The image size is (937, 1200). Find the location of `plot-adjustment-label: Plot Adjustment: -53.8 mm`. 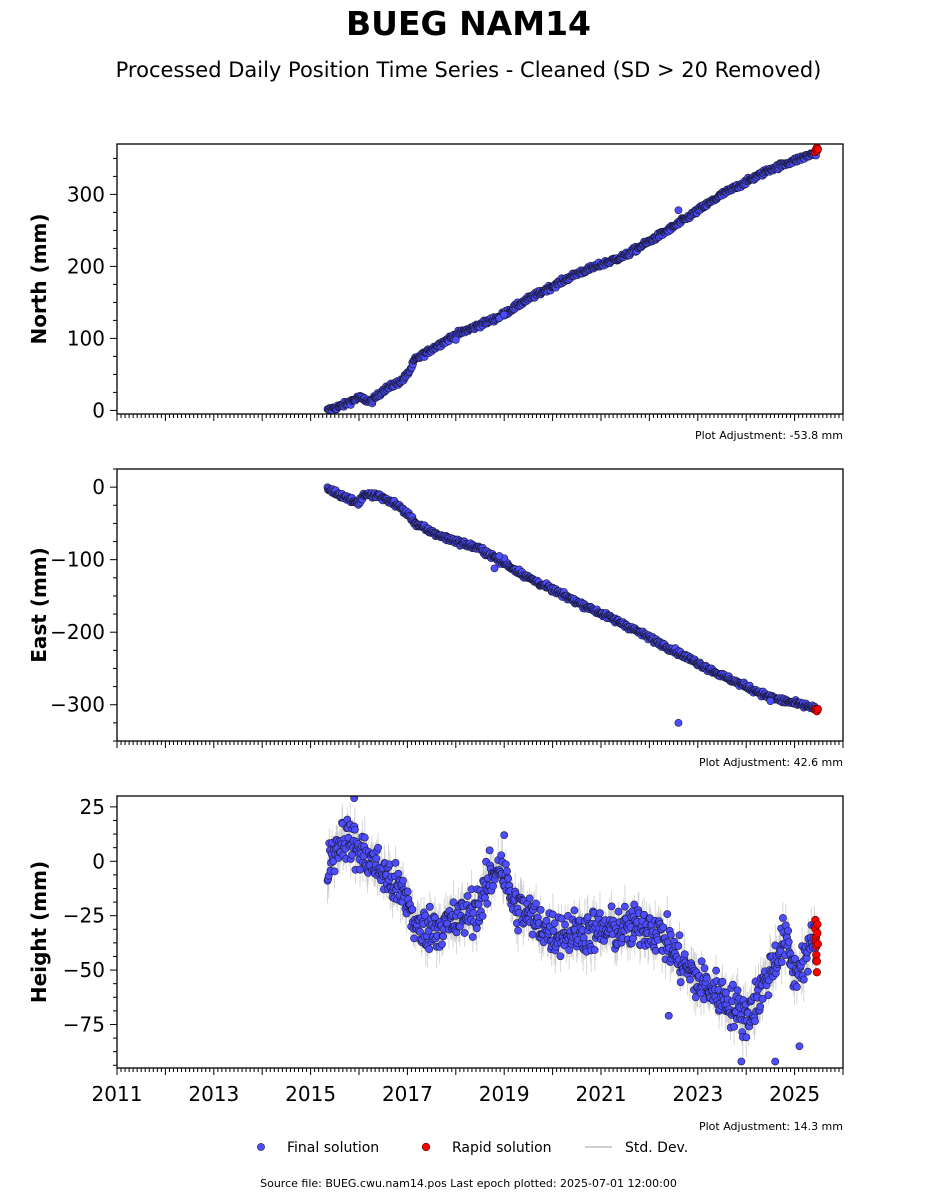

plot-adjustment-label: Plot Adjustment: -53.8 mm is located at coordinates (769, 435).